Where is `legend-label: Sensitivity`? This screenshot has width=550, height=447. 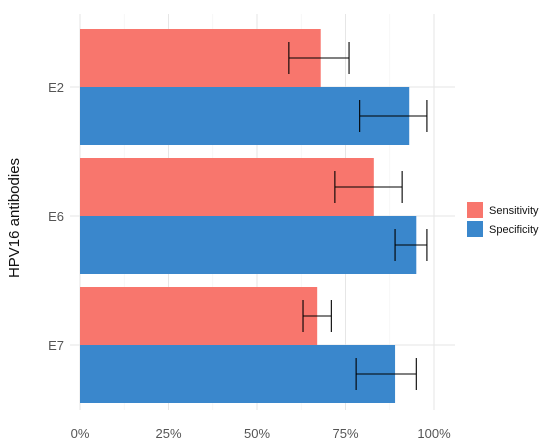
legend-label: Sensitivity is located at coordinates (514, 211).